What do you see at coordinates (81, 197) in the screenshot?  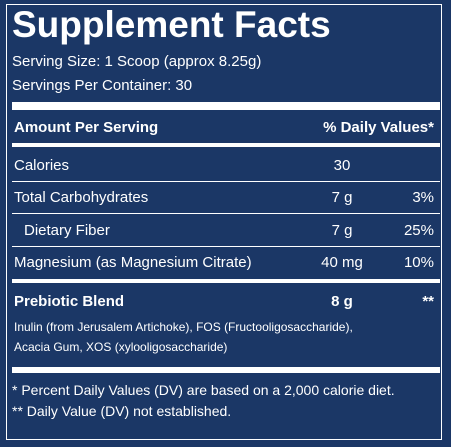 I see `nutrient: Total Carbohydrates` at bounding box center [81, 197].